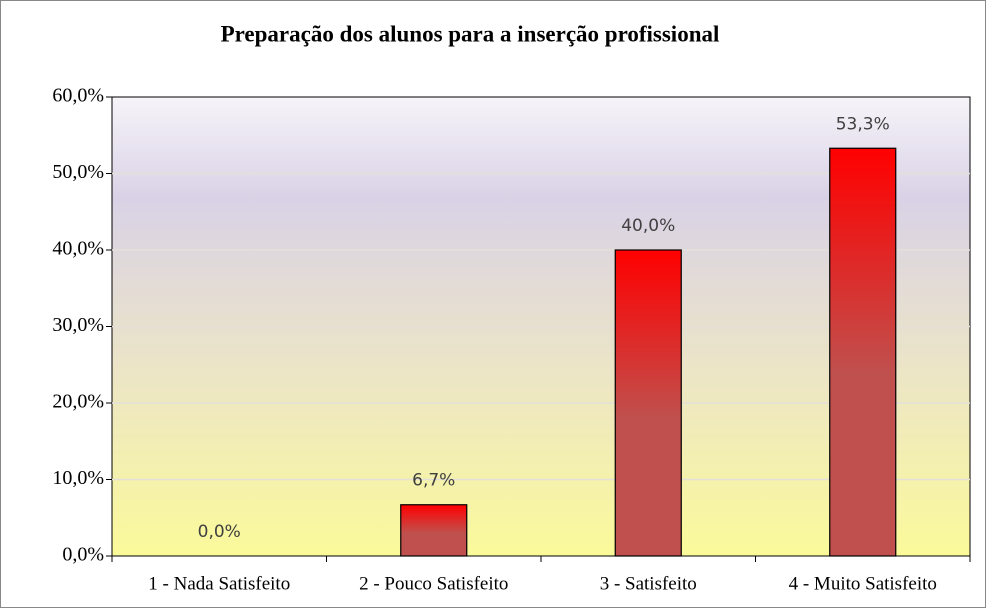 The height and width of the screenshot is (608, 986). Describe the element at coordinates (219, 583) in the screenshot. I see `x-tick-label: 1 - Nada Satisfeito` at that location.